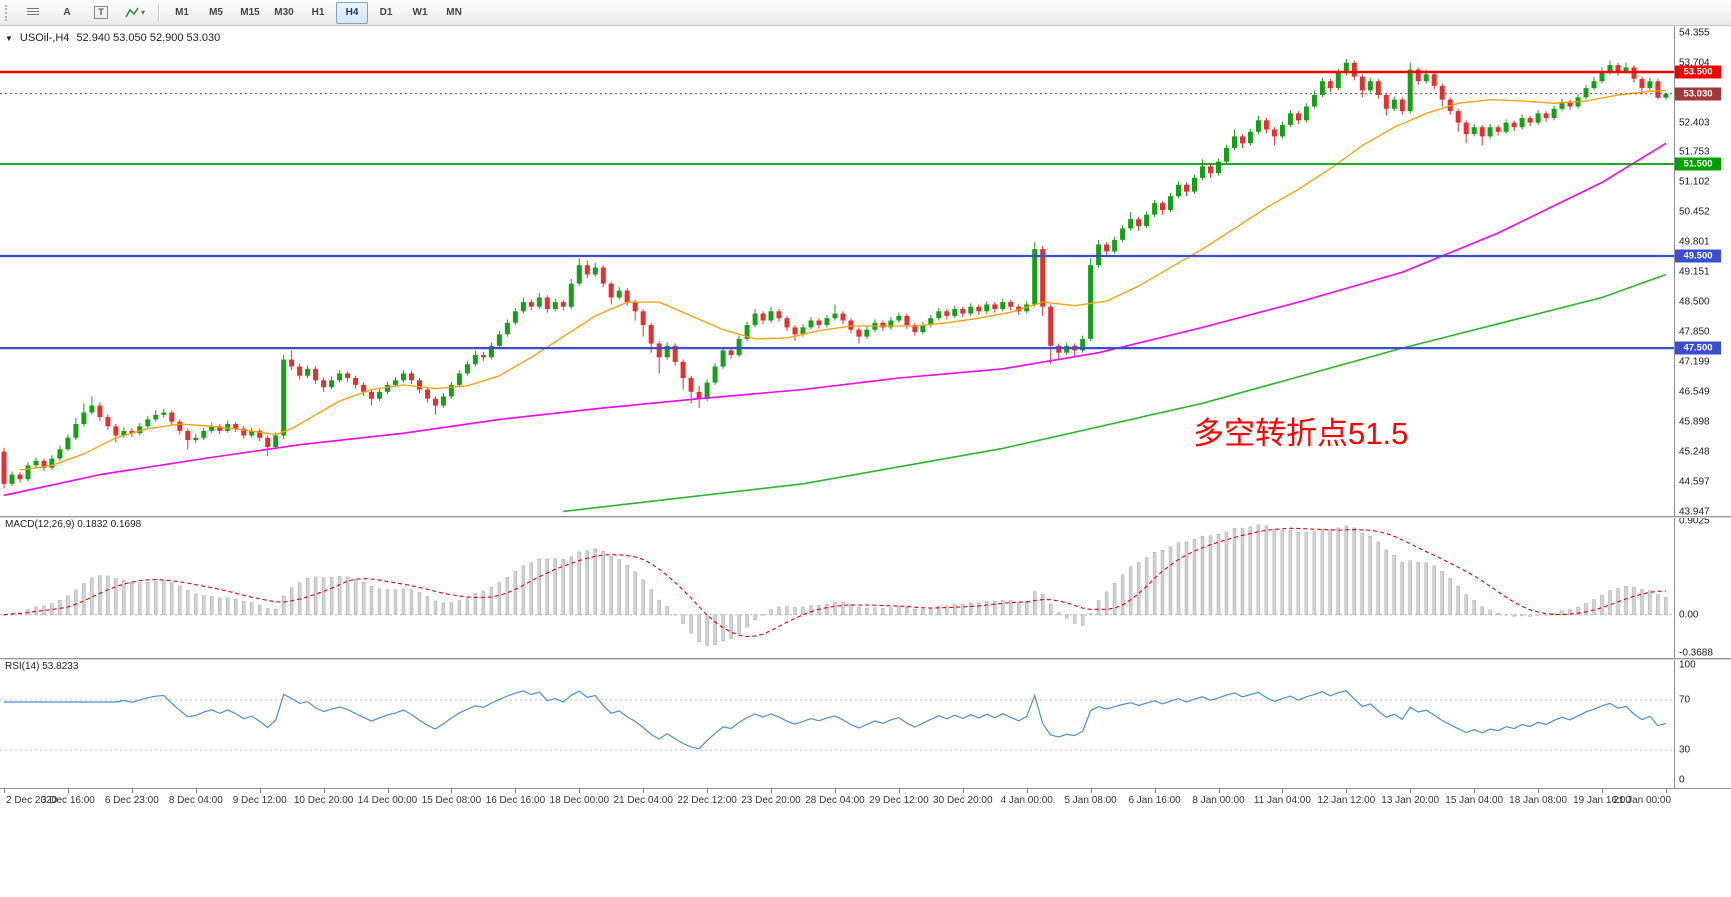 The width and height of the screenshot is (1731, 897). What do you see at coordinates (1694, 452) in the screenshot?
I see `price-axis-tick: 45.248` at bounding box center [1694, 452].